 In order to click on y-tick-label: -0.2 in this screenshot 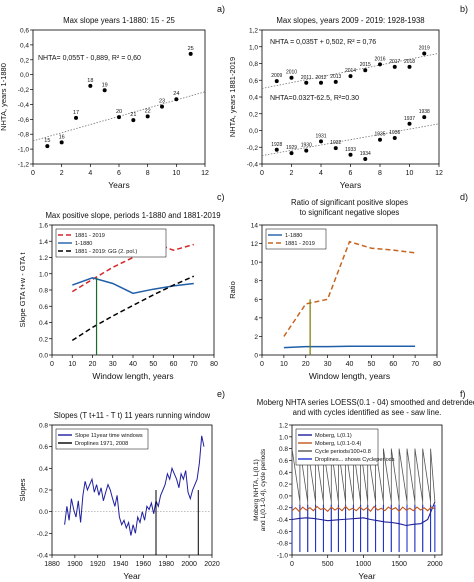, I will do `click(43, 534)`.